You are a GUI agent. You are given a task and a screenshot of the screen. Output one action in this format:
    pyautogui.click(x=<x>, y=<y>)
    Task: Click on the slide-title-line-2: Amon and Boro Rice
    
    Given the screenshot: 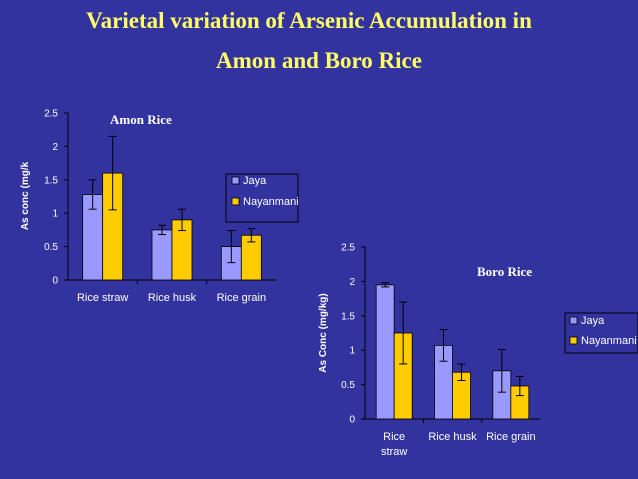 What is the action you would take?
    pyautogui.click(x=319, y=60)
    